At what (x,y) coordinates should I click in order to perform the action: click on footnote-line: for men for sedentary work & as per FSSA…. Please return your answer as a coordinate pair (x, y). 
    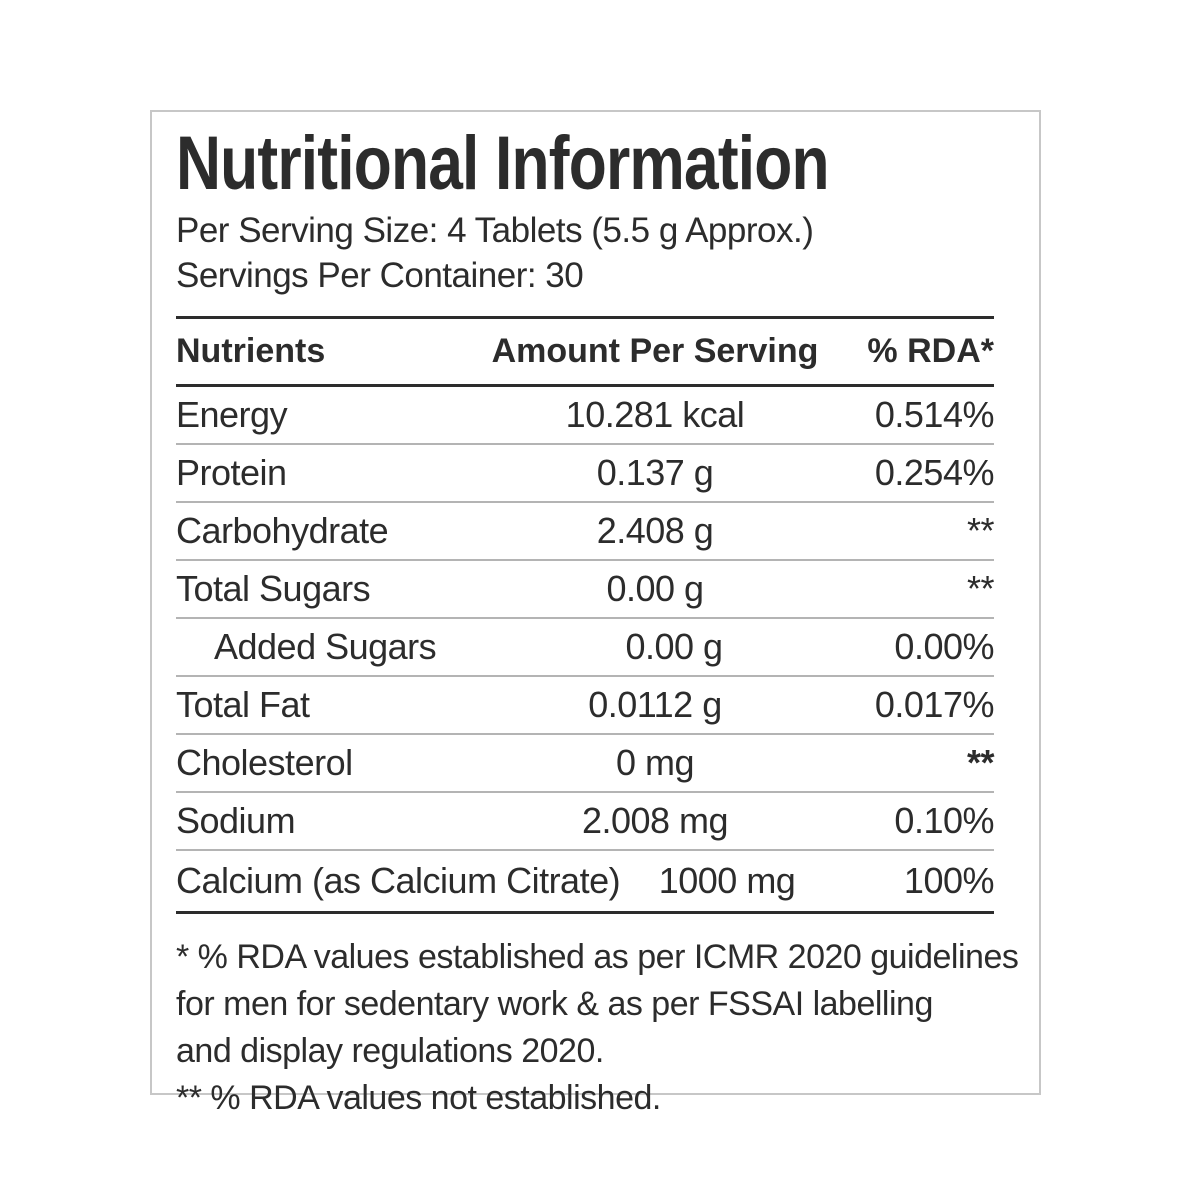
    Looking at the image, I should click on (554, 1004).